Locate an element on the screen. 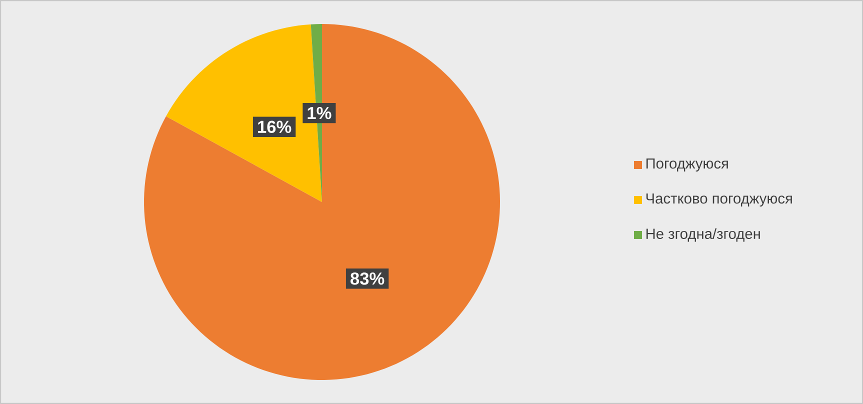 The width and height of the screenshot is (863, 404). data-label: 16% is located at coordinates (275, 126).